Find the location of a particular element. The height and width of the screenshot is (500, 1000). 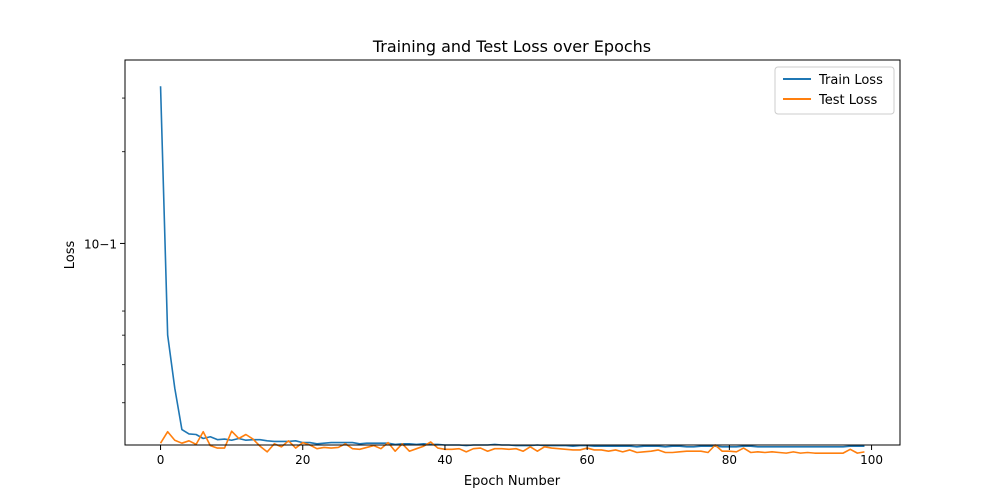

legend-label-test: Test Loss is located at coordinates (847, 100).